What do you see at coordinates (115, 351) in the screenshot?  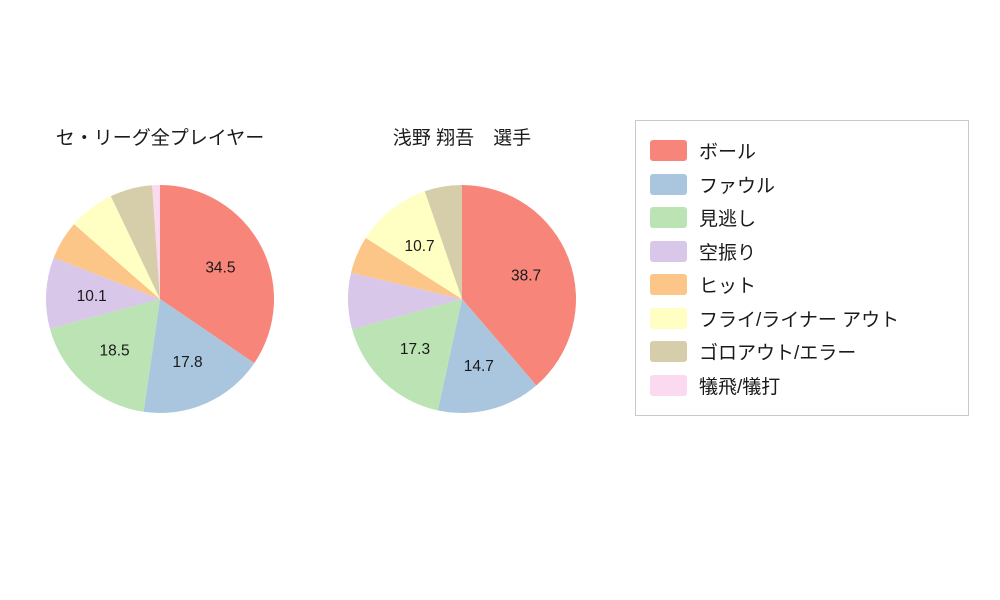 I see `slice-value-label: 18.5` at bounding box center [115, 351].